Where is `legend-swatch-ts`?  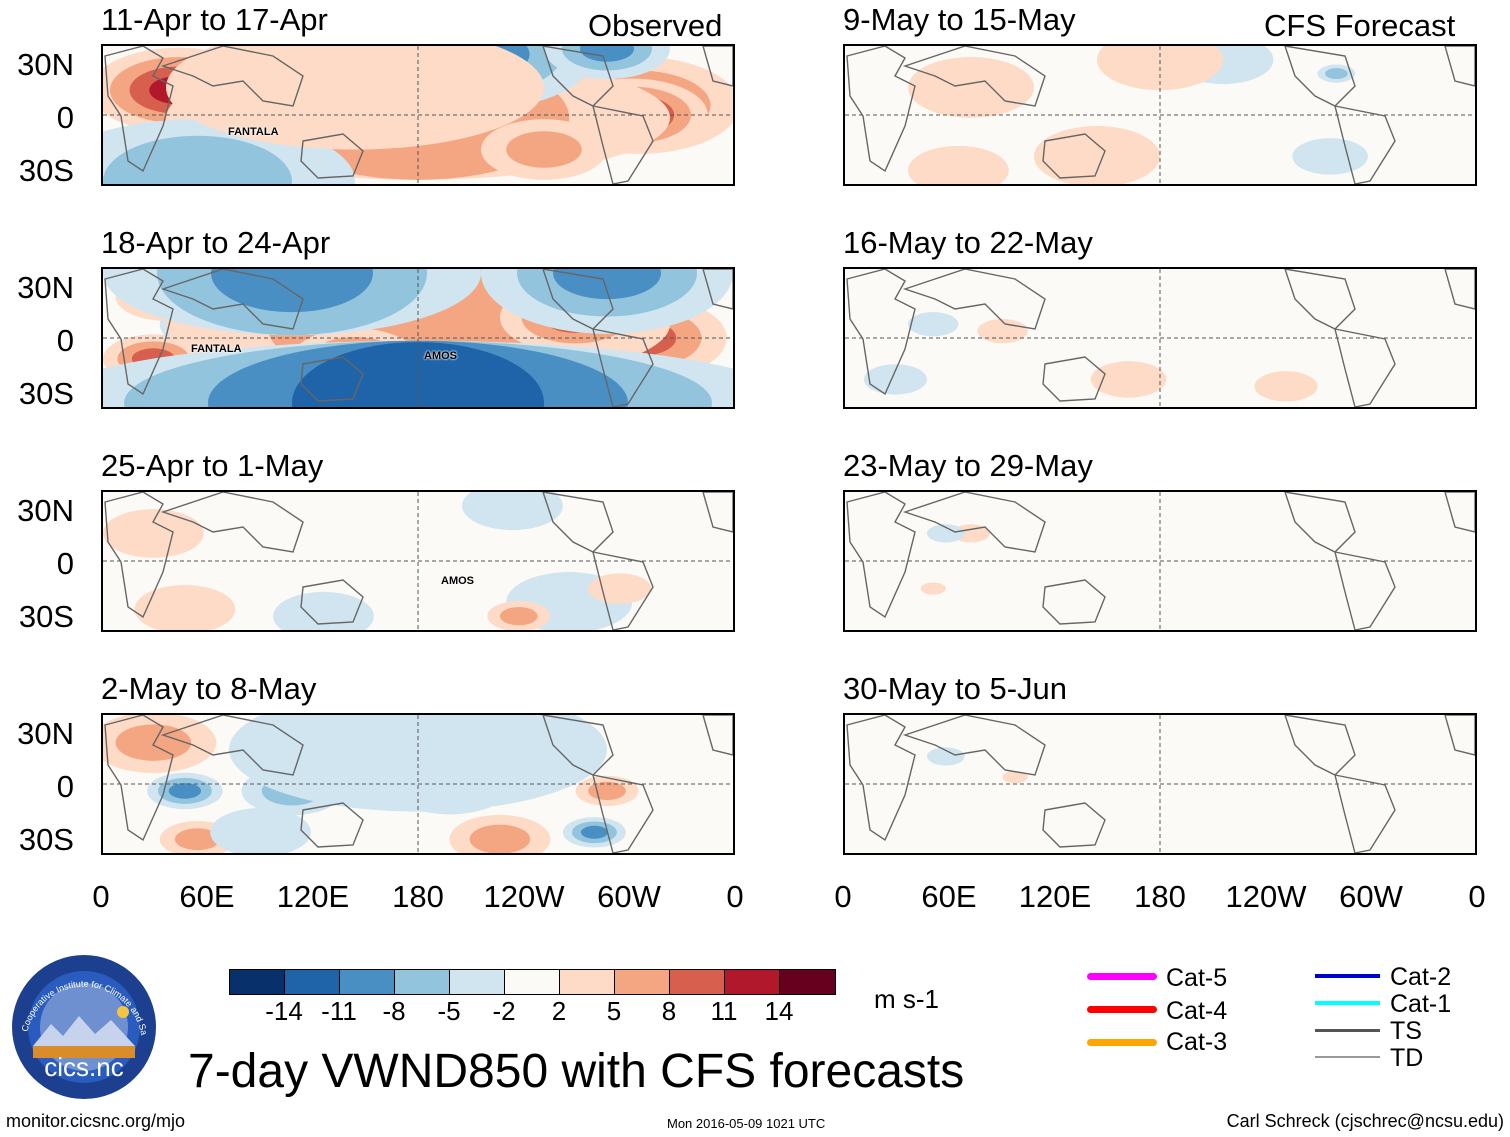 legend-swatch-ts is located at coordinates (1347, 1030).